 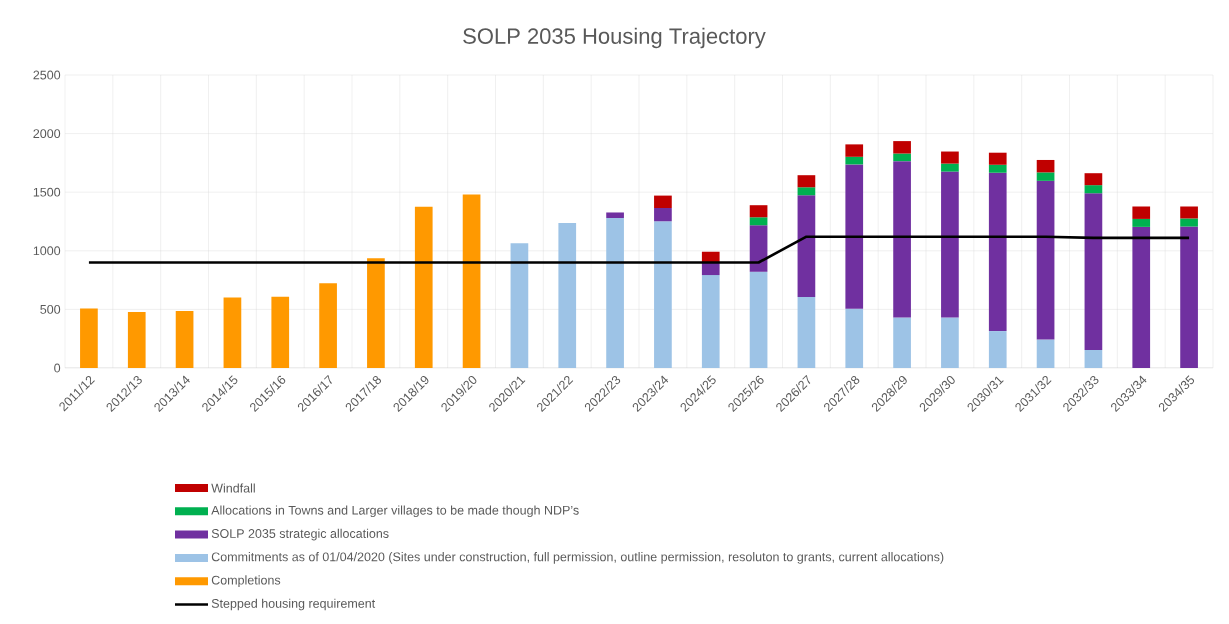 What do you see at coordinates (47, 192) in the screenshot?
I see `y-tick-label: 1500` at bounding box center [47, 192].